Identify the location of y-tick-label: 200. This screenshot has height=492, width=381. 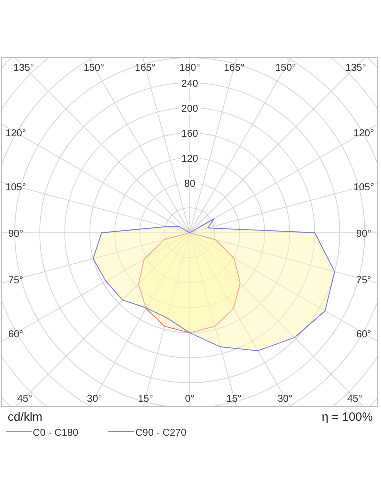
(190, 109).